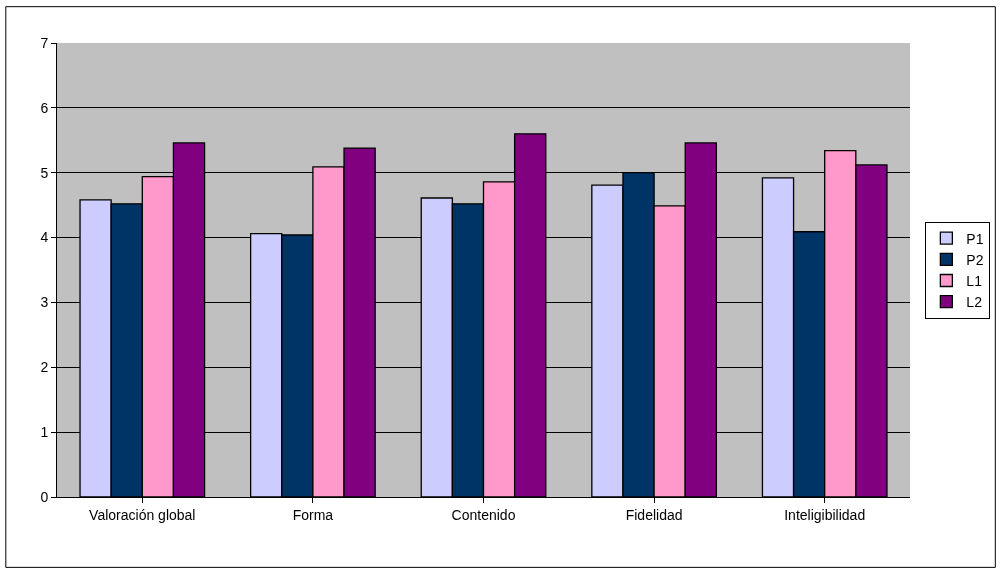 This screenshot has height=569, width=1002. Describe the element at coordinates (974, 280) in the screenshot. I see `legend-label: L1` at that location.